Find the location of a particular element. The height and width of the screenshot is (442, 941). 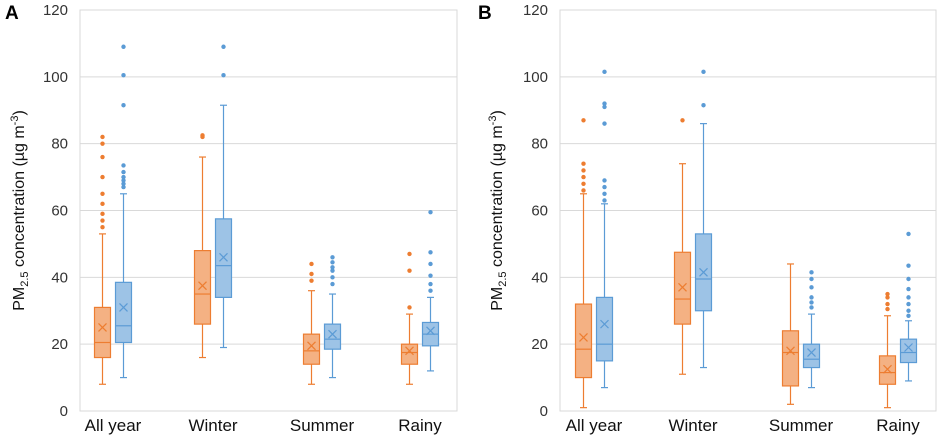

y-tick-label: 120 is located at coordinates (55, 10).